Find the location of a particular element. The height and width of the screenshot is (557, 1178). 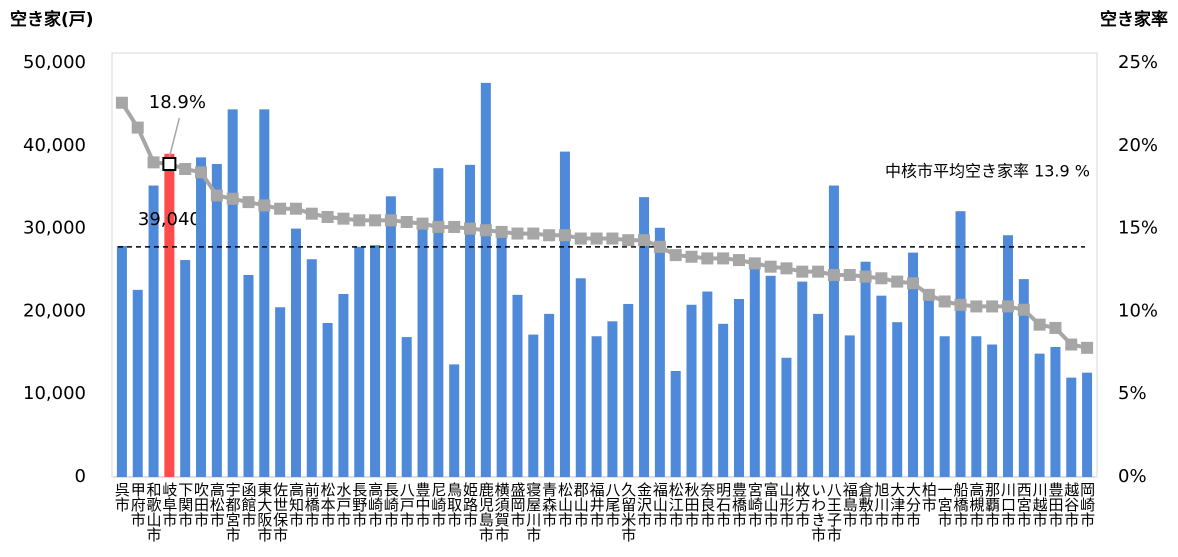

x-tick-label: 奈良市 is located at coordinates (707, 504).